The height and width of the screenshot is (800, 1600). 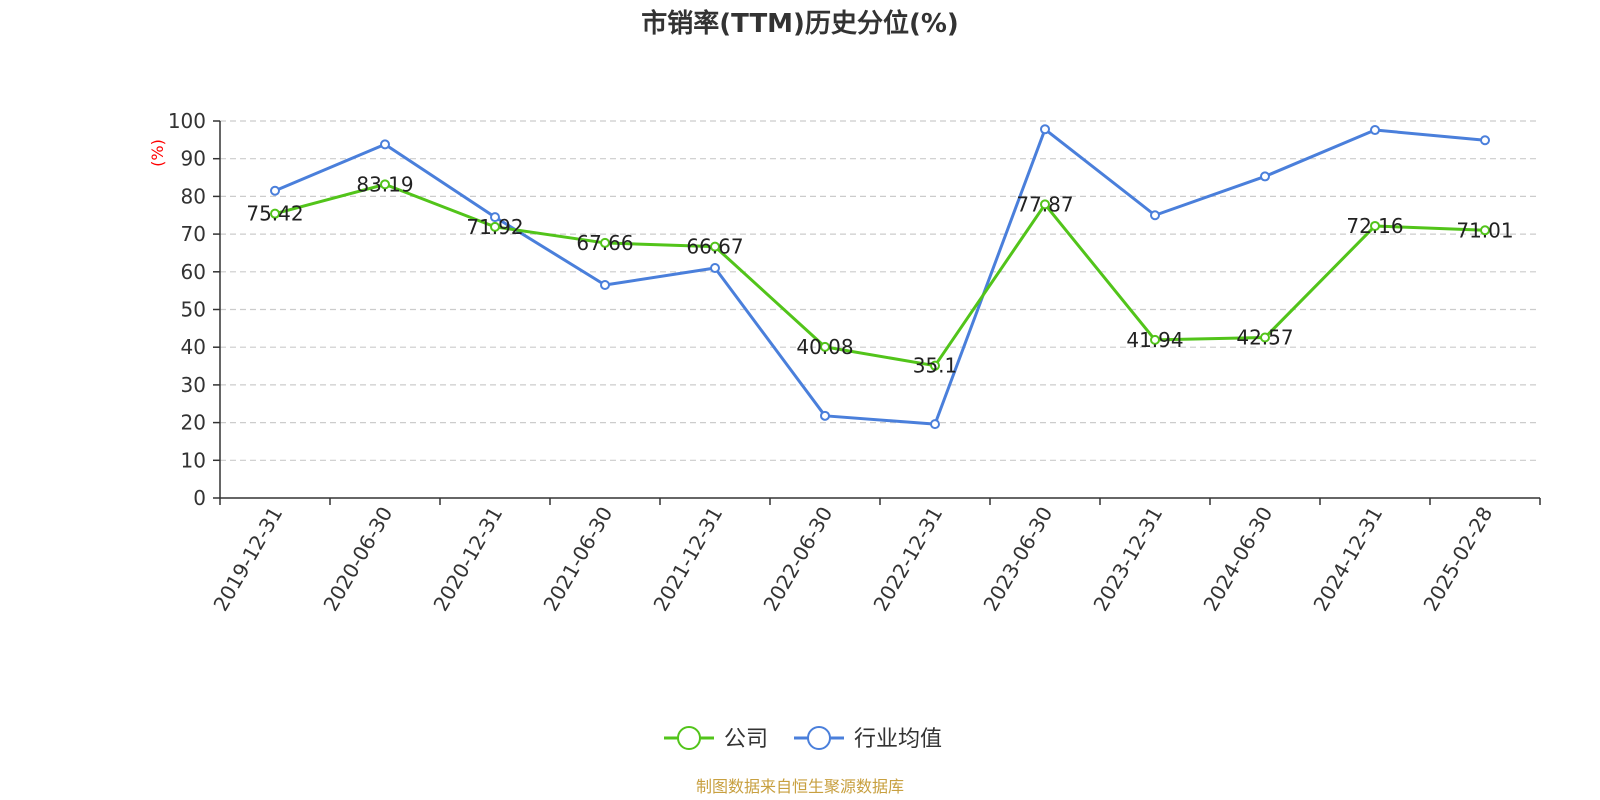 I want to click on source-note: 制图数据来自恒生聚源数据库, so click(x=800, y=786).